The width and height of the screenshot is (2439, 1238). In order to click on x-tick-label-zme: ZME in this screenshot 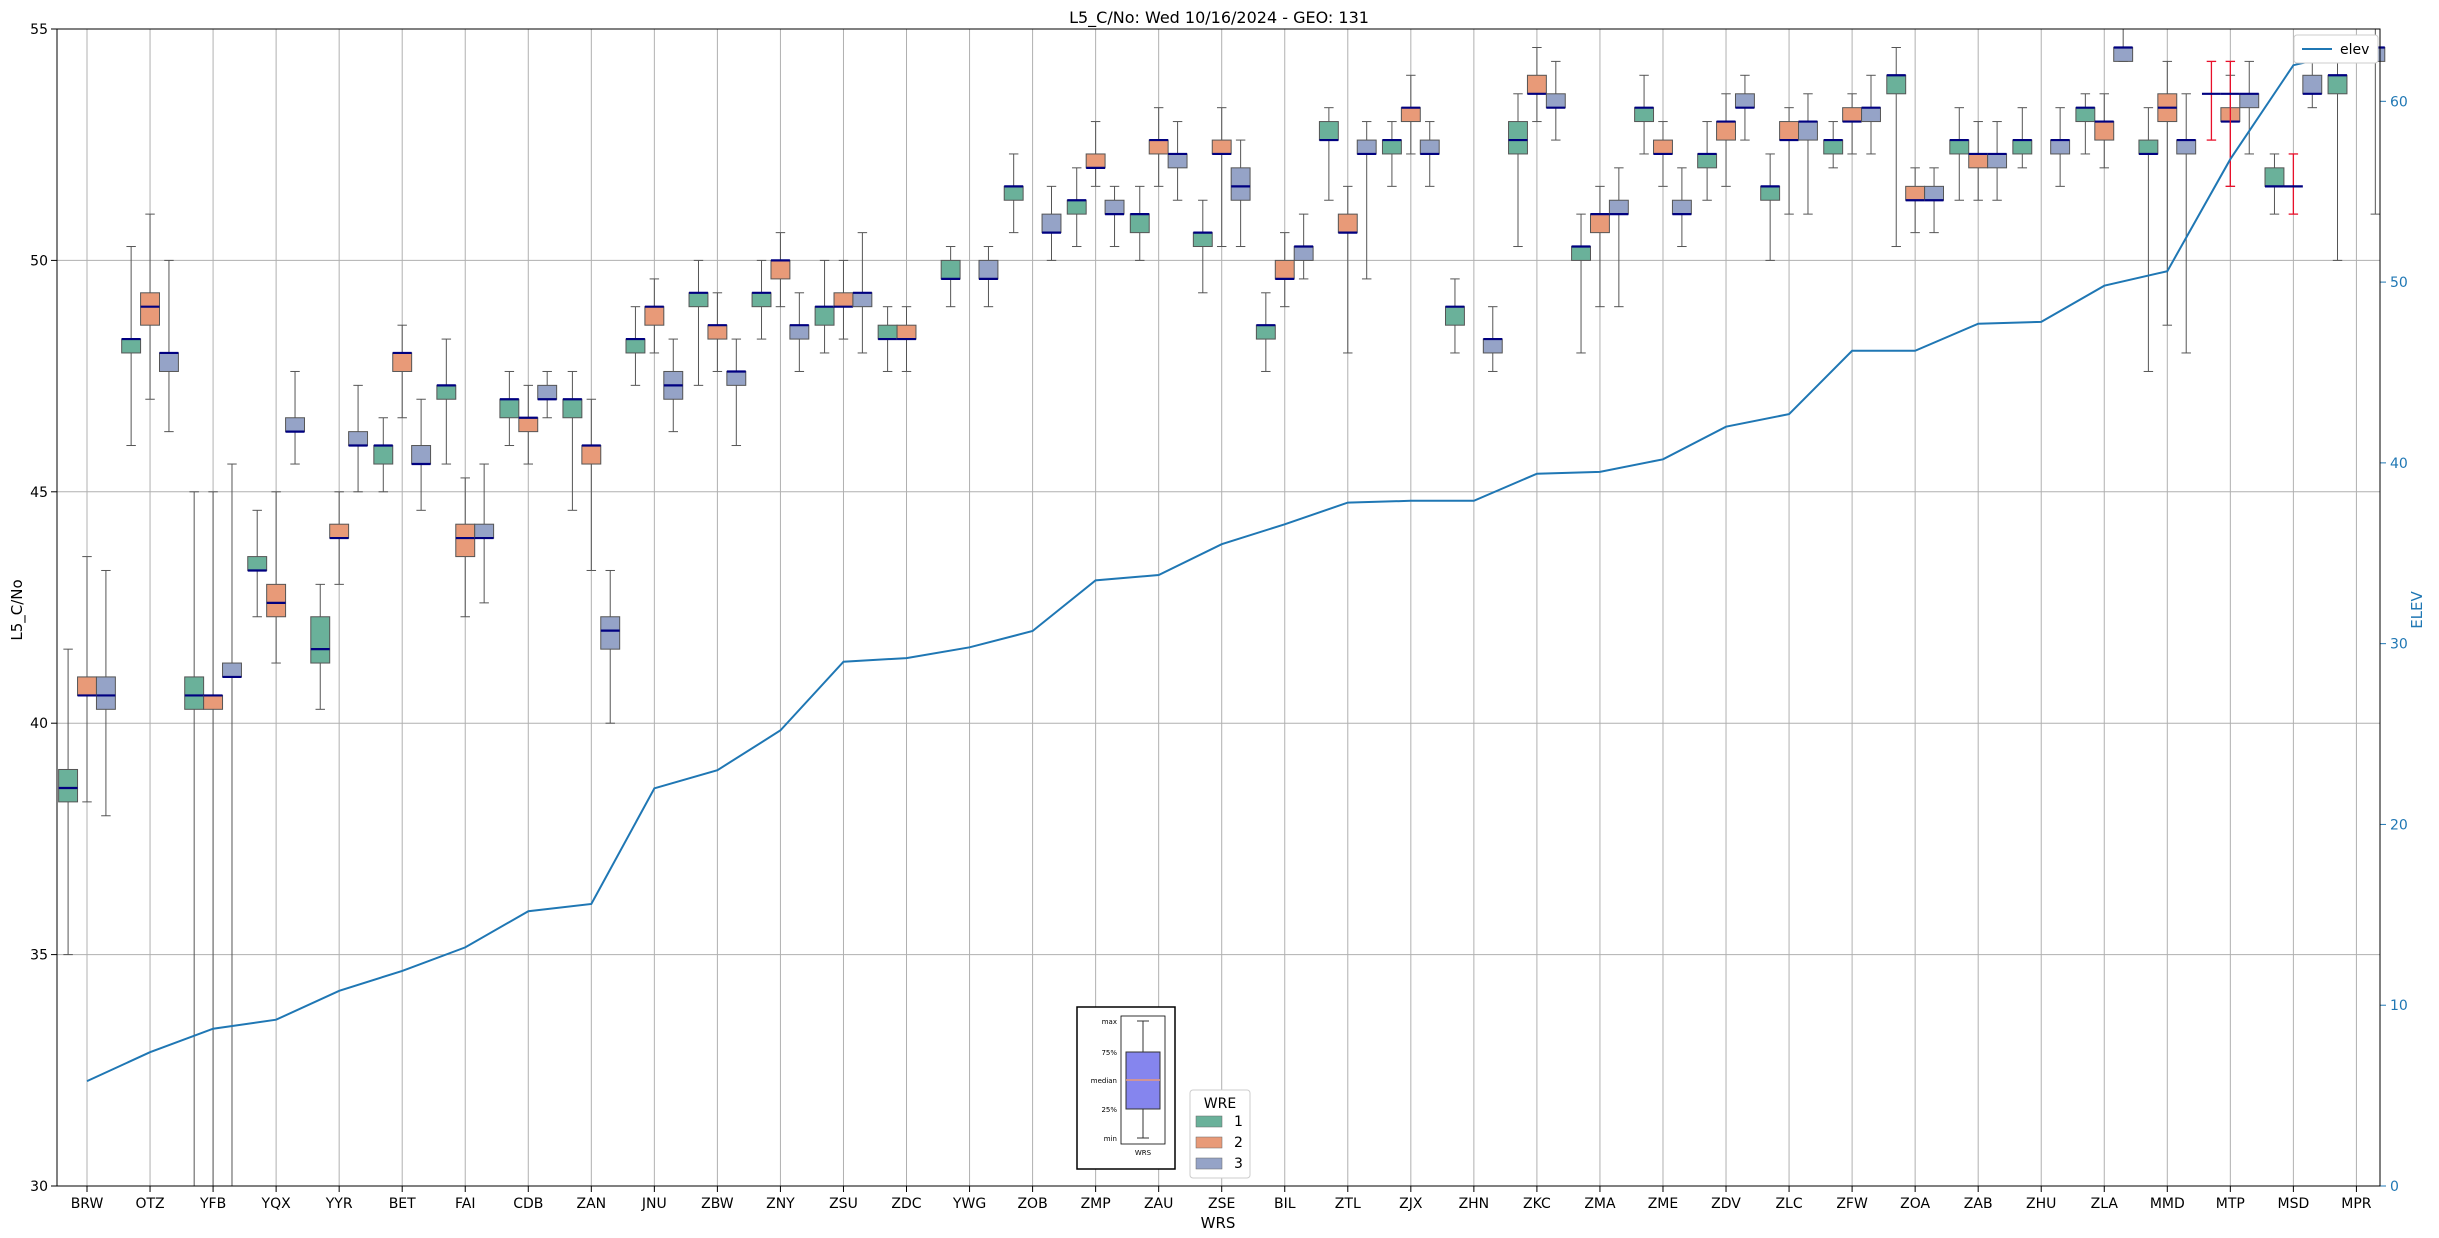, I will do `click(1663, 1204)`.